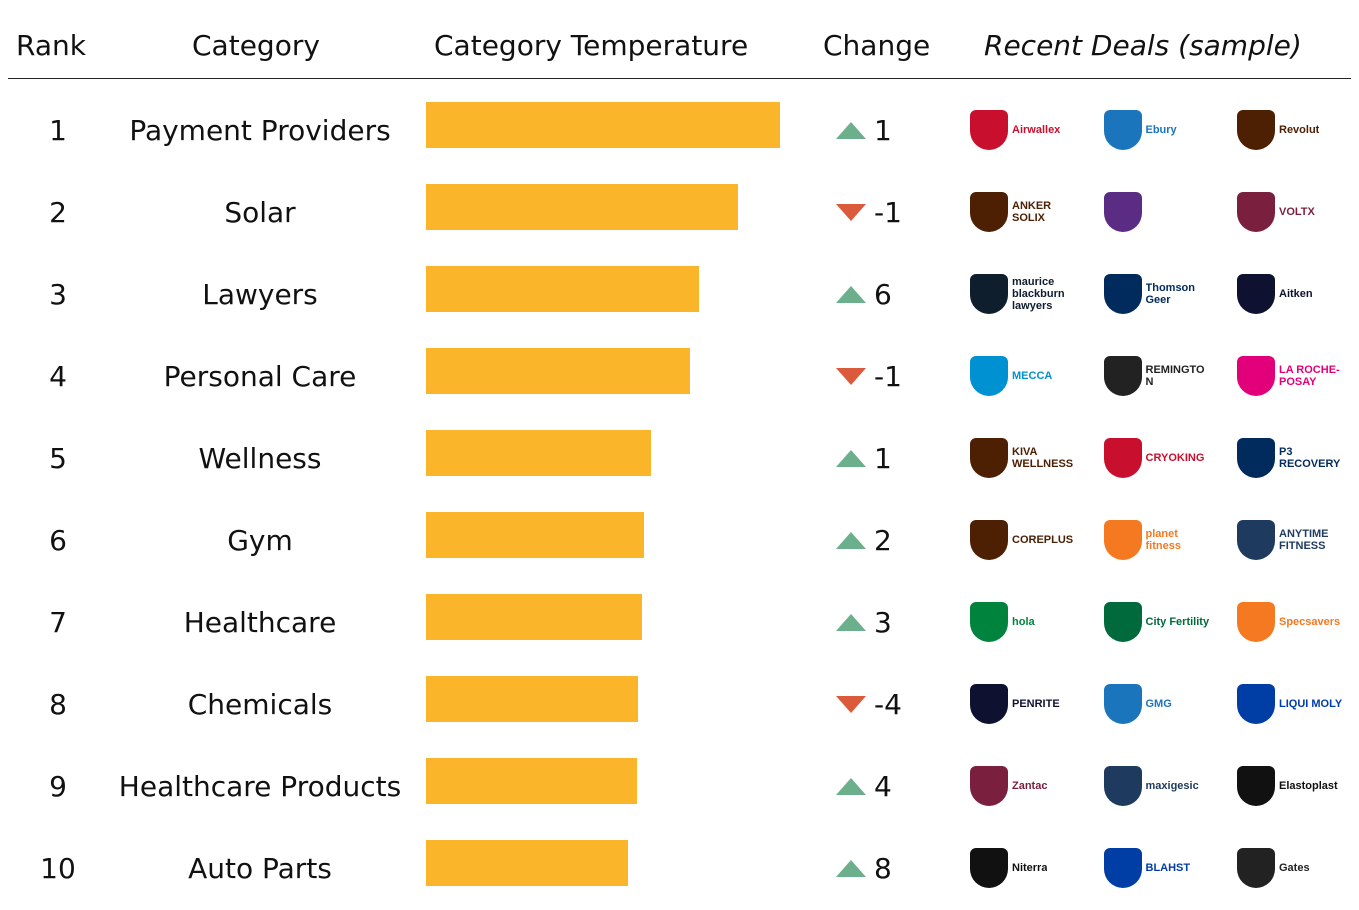  I want to click on brand-logo: P3 RECOVERY, so click(1310, 458).